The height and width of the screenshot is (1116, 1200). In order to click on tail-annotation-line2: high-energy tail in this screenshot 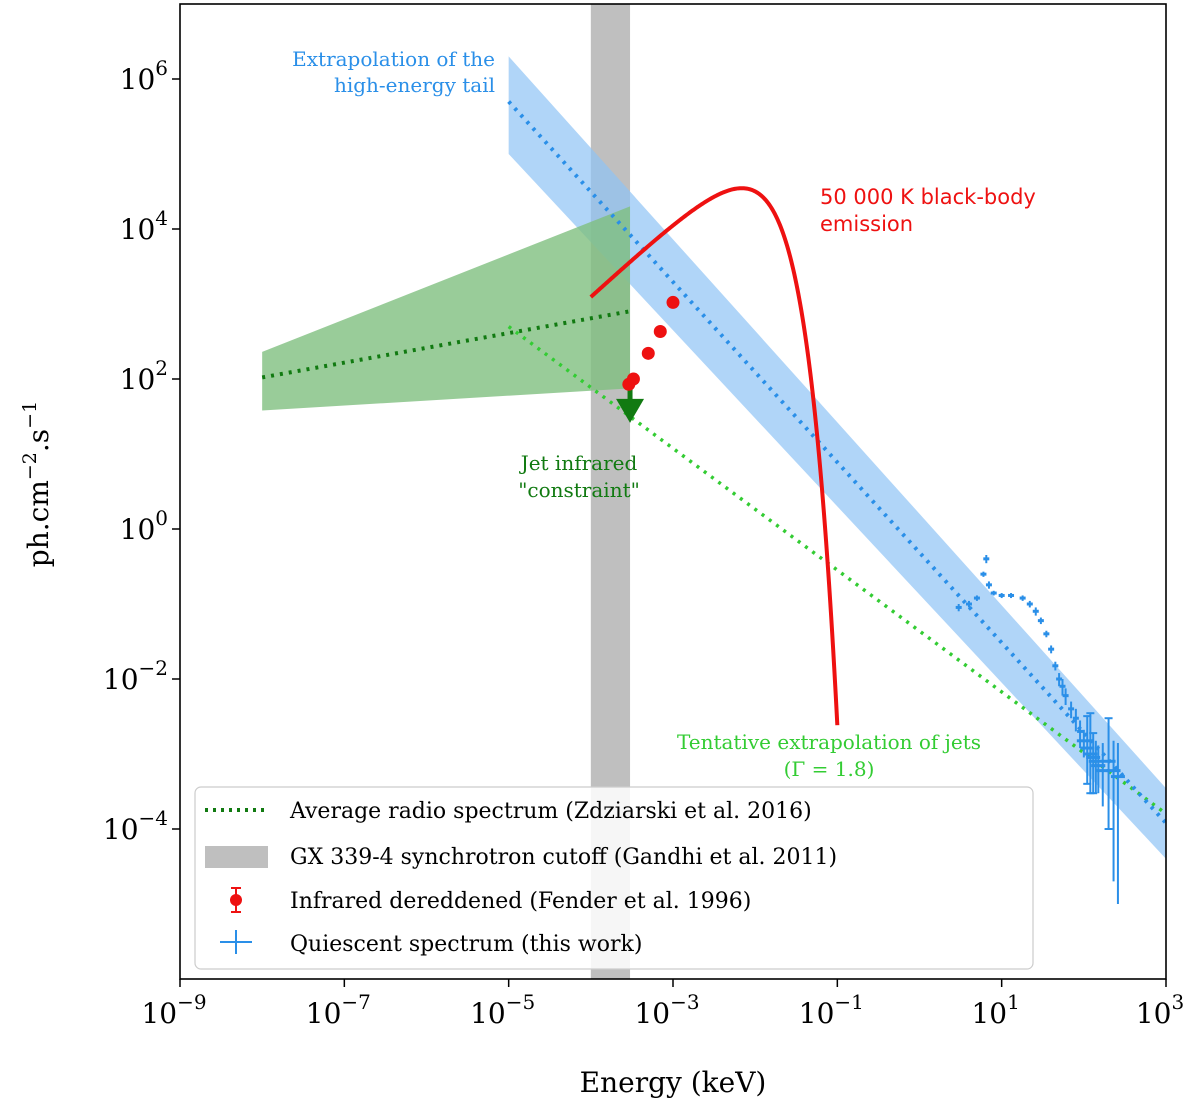, I will do `click(414, 85)`.